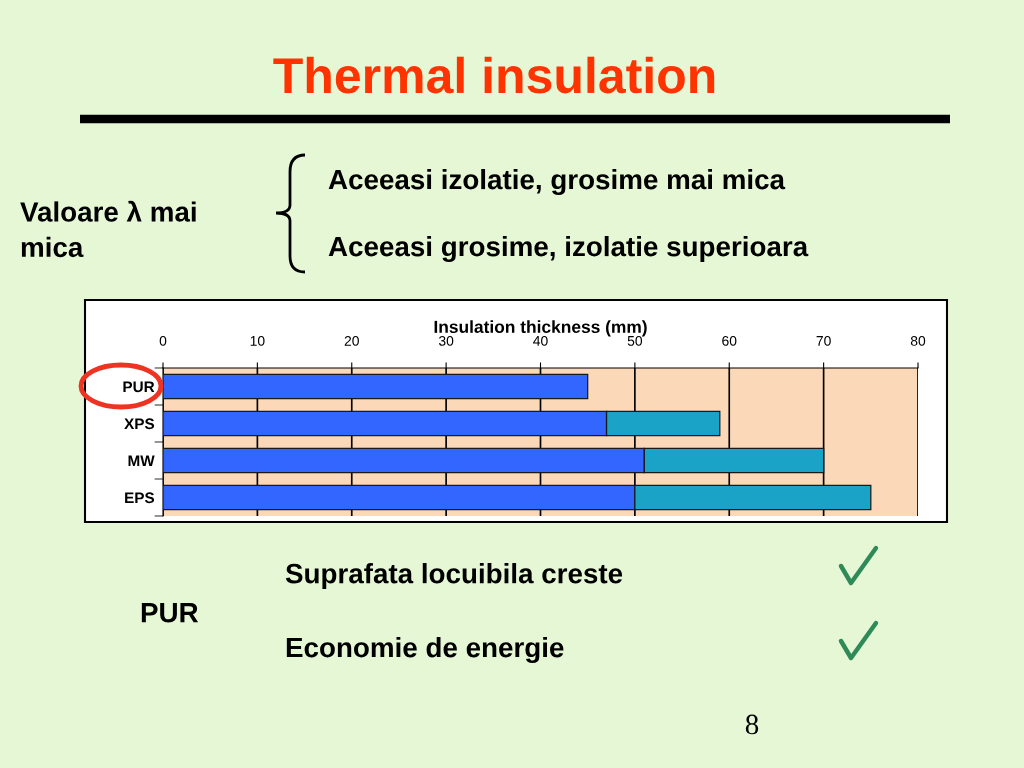 Image resolution: width=1024 pixels, height=768 pixels. Describe the element at coordinates (257, 340) in the screenshot. I see `x-tick-label: 10` at that location.